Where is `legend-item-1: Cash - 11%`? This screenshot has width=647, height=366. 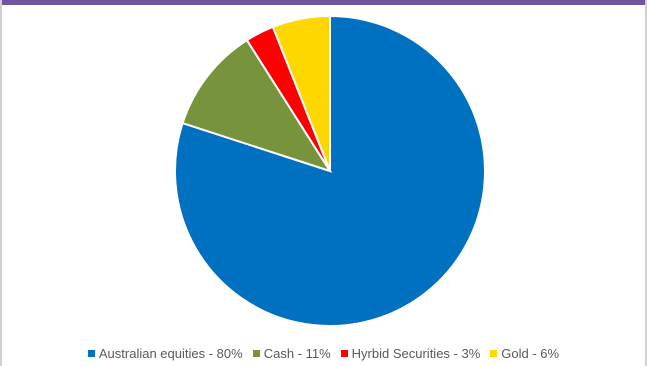 legend-item-1: Cash - 11% is located at coordinates (291, 353).